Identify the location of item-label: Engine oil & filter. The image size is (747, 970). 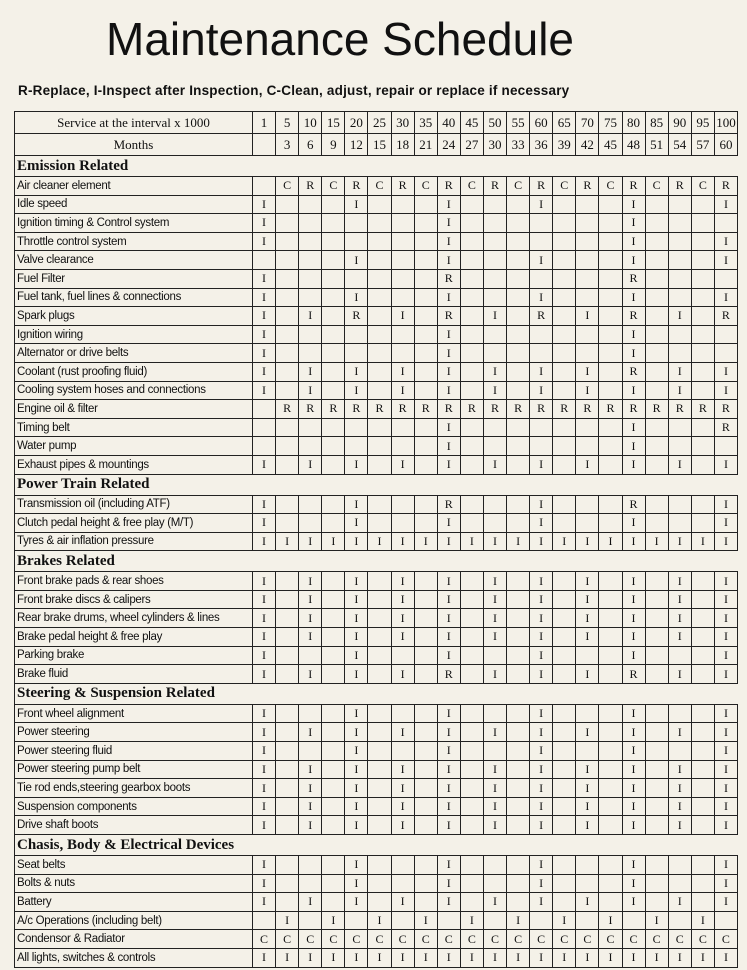
(133, 409).